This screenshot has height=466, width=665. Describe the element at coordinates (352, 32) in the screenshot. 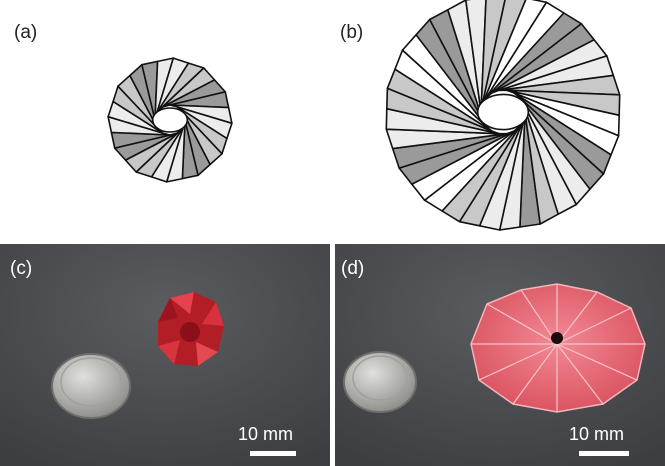

I see `panel-b-label: (b)` at that location.